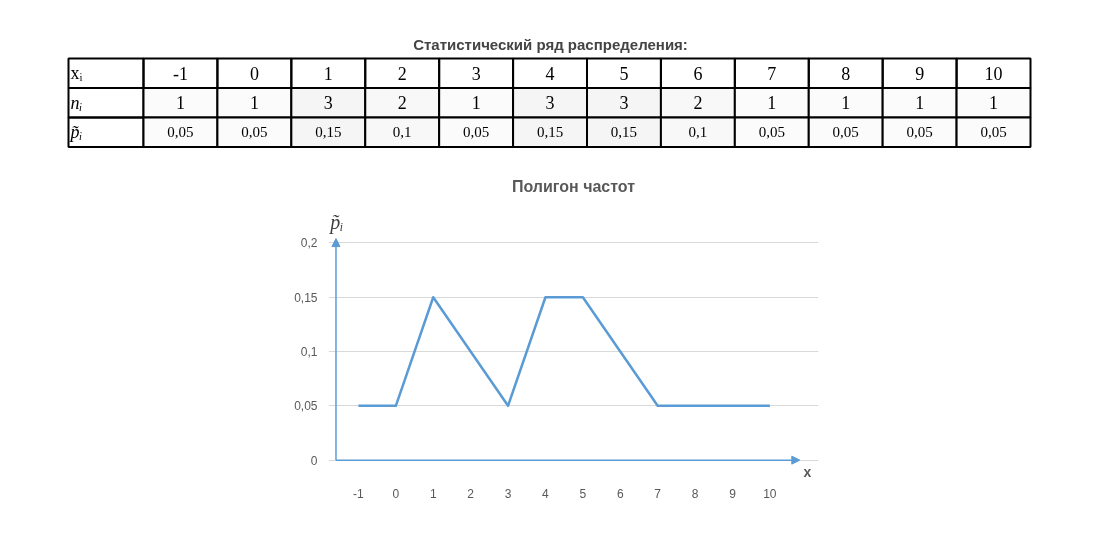  Describe the element at coordinates (306, 297) in the screenshot. I see `y-tick-label: 0,15` at that location.